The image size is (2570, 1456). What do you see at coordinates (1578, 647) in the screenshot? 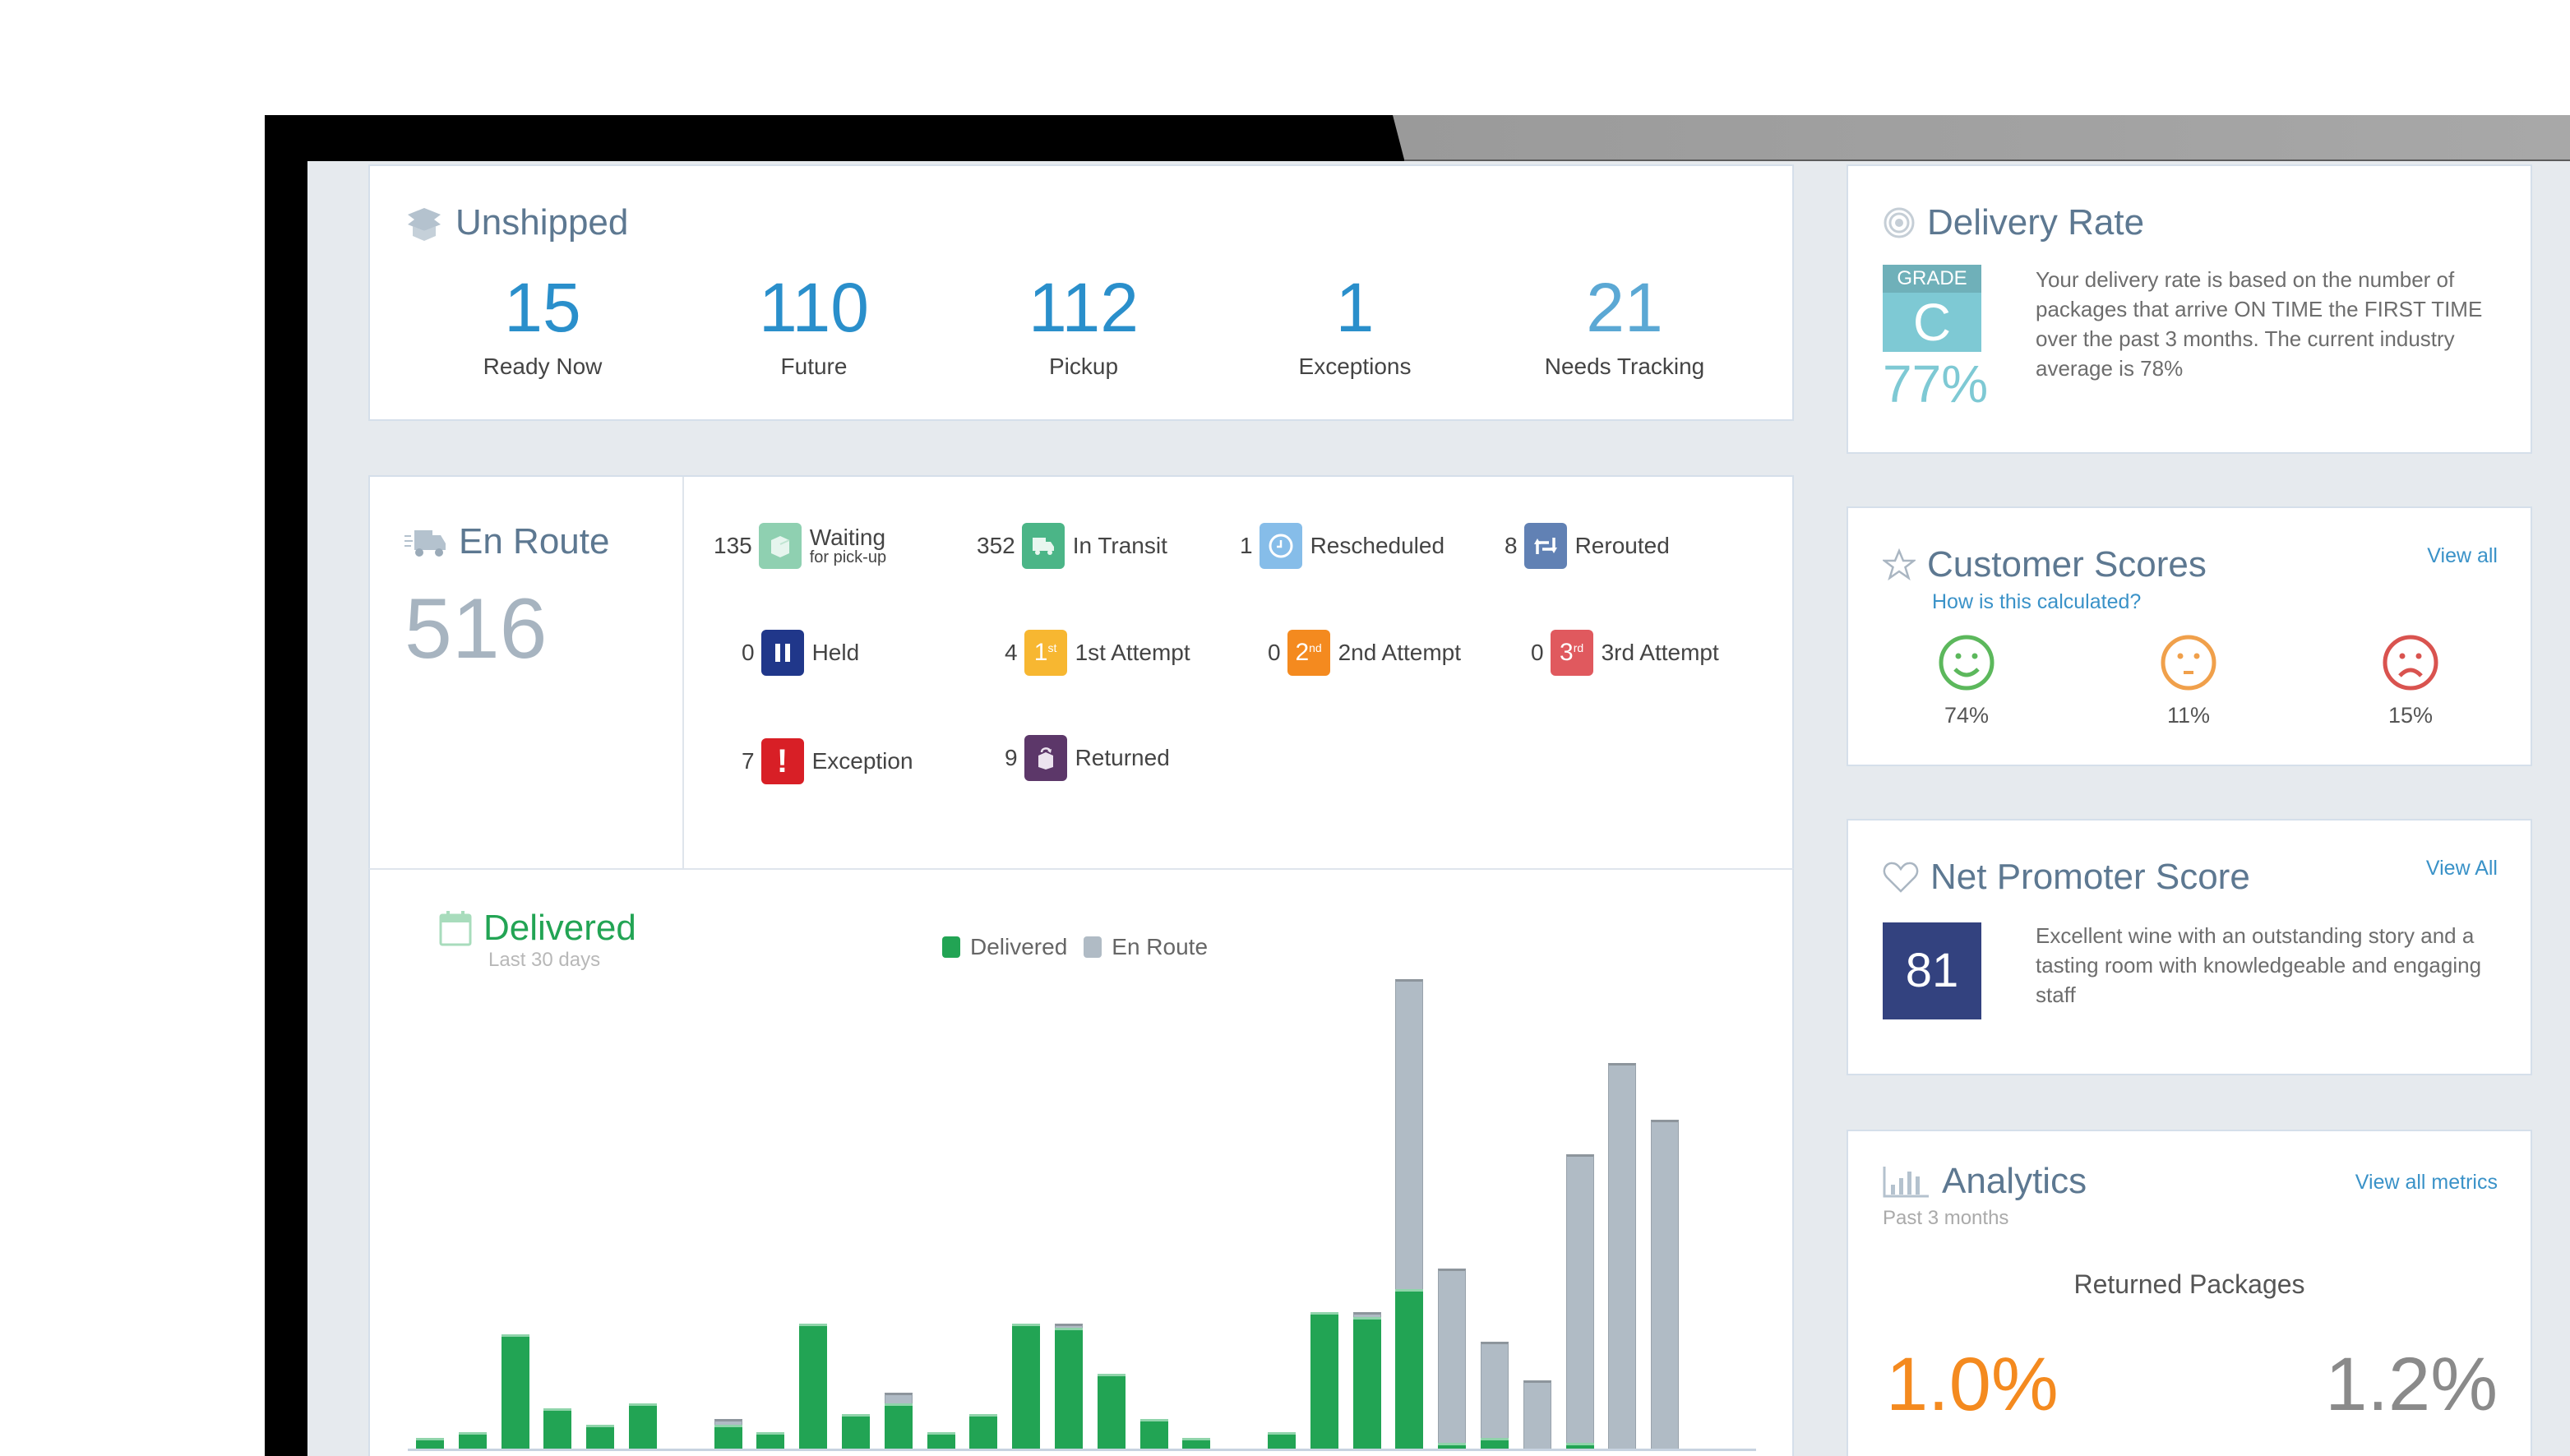
I see `attempt-suffix: rd` at bounding box center [1578, 647].